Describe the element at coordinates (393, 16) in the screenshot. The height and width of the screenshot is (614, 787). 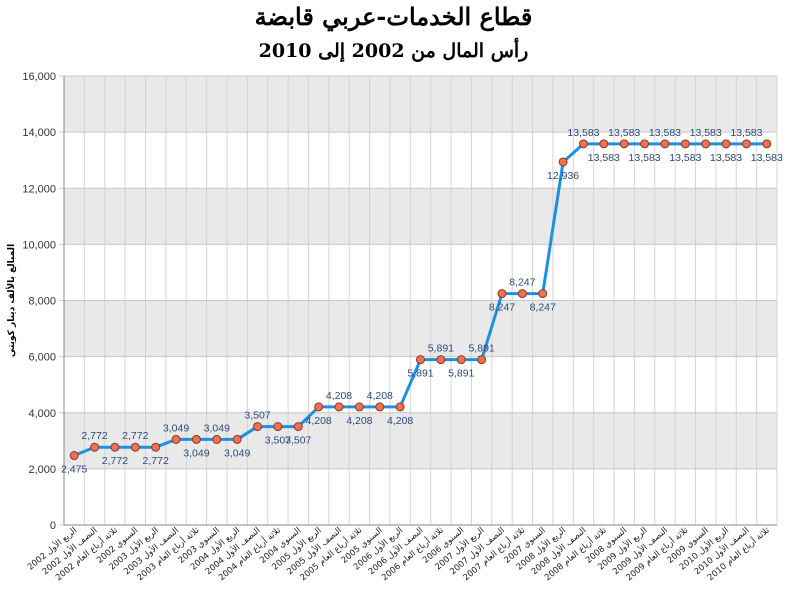
I see `chart-title: قطاع الخدمات-عربي قابضة` at that location.